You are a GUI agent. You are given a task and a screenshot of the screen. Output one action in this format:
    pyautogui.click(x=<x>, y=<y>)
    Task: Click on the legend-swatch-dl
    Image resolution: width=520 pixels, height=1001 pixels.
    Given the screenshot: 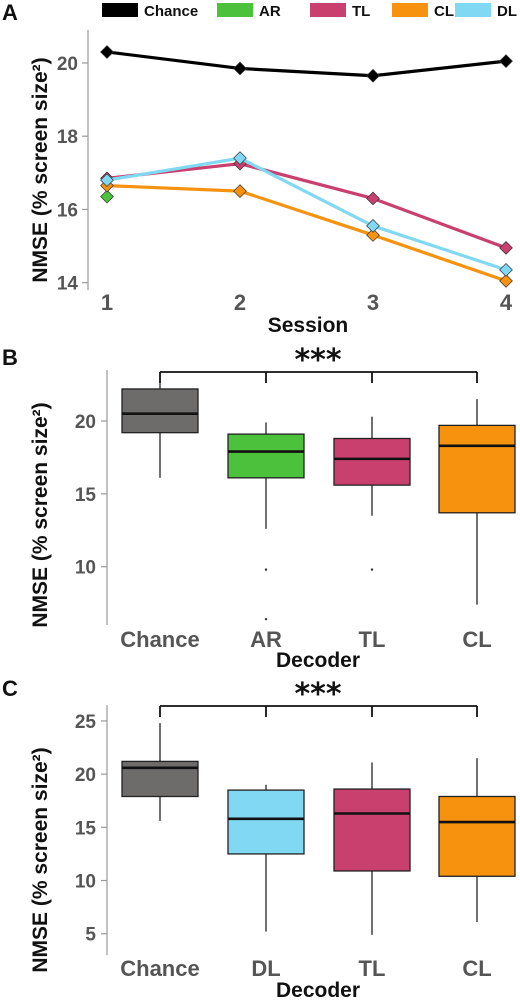 What is the action you would take?
    pyautogui.click(x=473, y=10)
    